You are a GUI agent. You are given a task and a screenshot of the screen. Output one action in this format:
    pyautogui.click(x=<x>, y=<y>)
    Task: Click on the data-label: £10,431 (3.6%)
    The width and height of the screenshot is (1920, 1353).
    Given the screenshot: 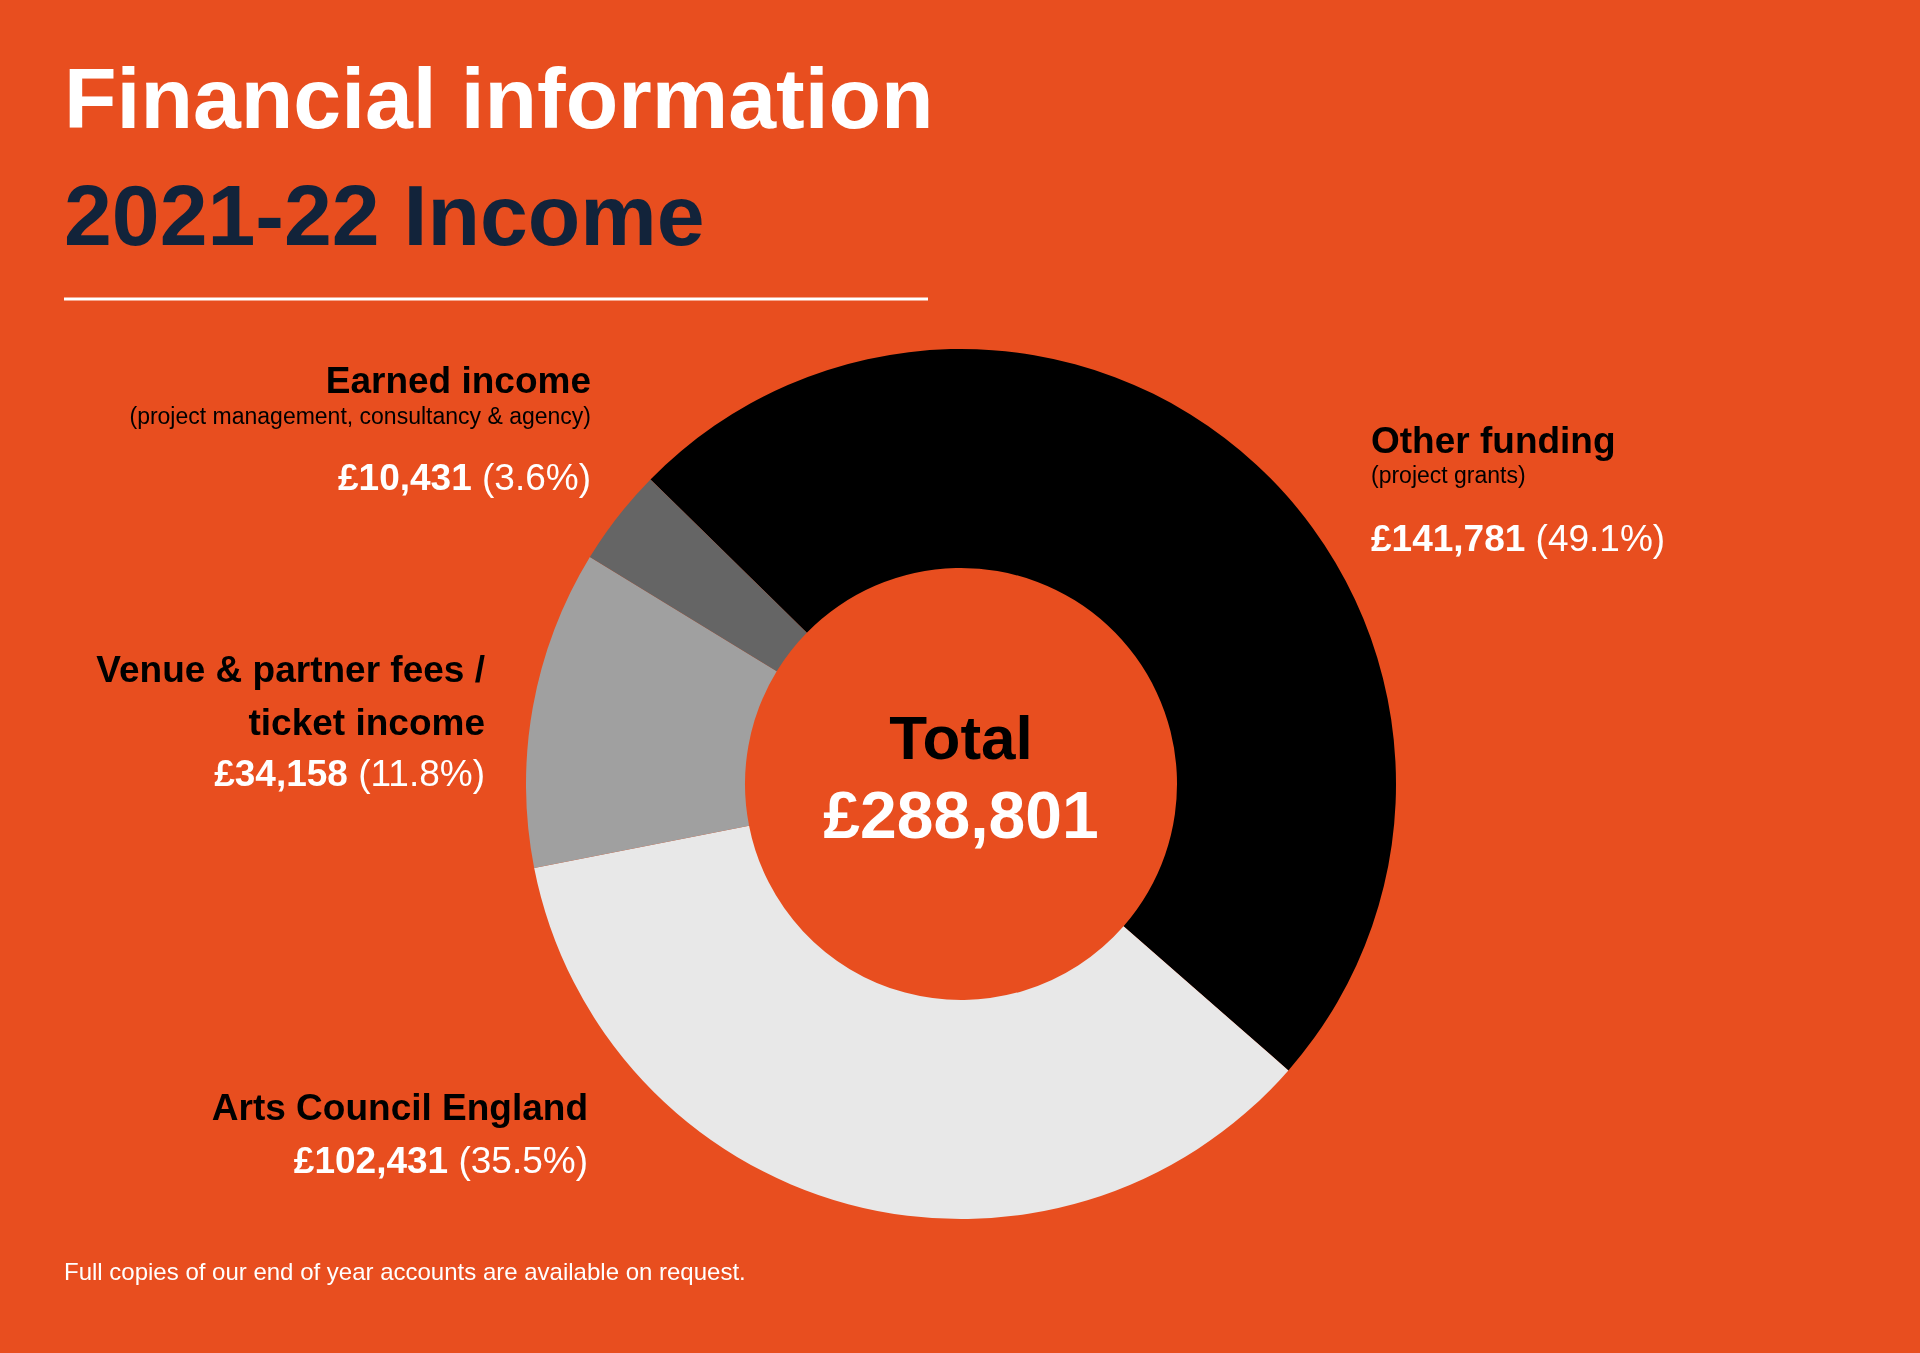 What is the action you would take?
    pyautogui.click(x=464, y=477)
    